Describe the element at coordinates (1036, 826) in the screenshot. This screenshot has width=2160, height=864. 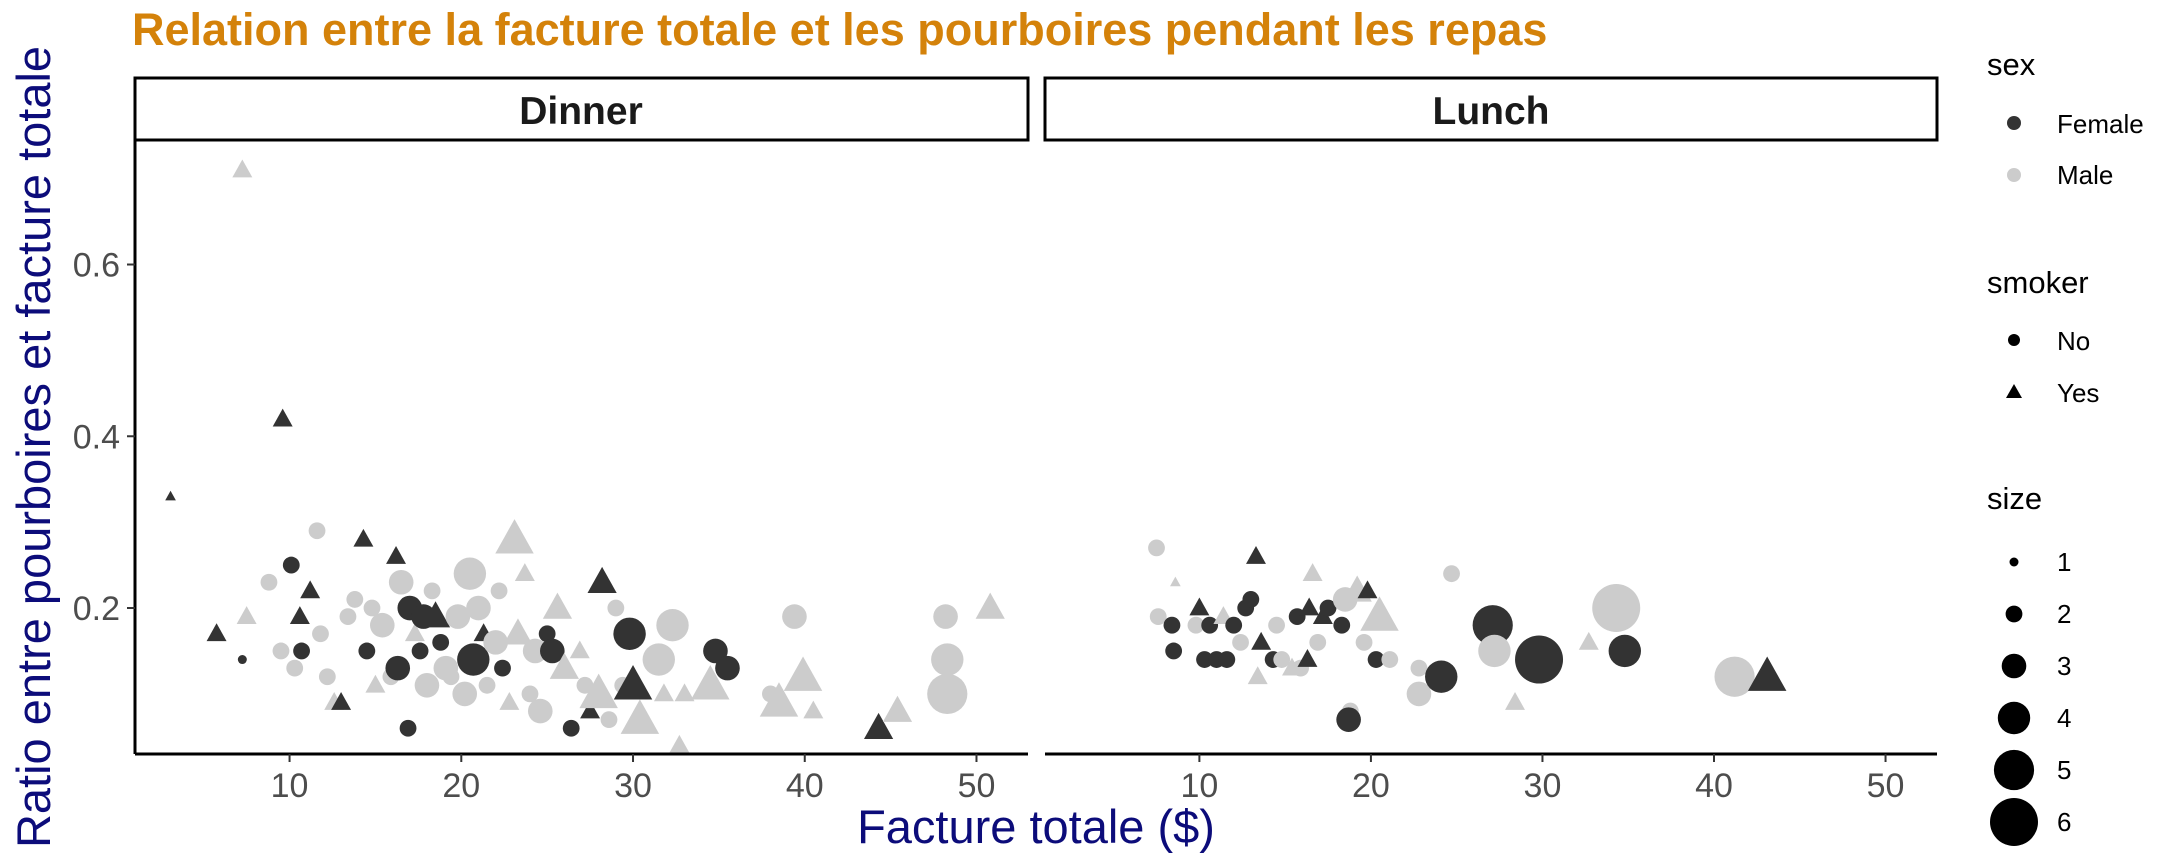
I see `x-axis-label: Facture totale ($)` at that location.